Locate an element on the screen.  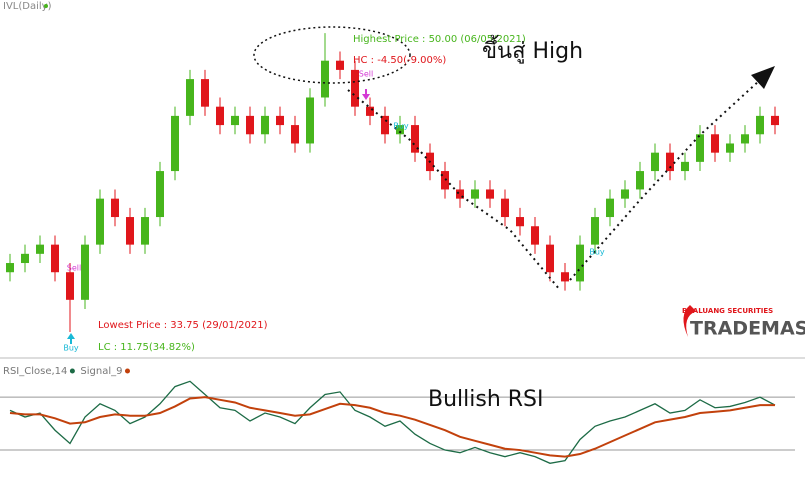
sell-arrow is located at coordinates (366, 94).